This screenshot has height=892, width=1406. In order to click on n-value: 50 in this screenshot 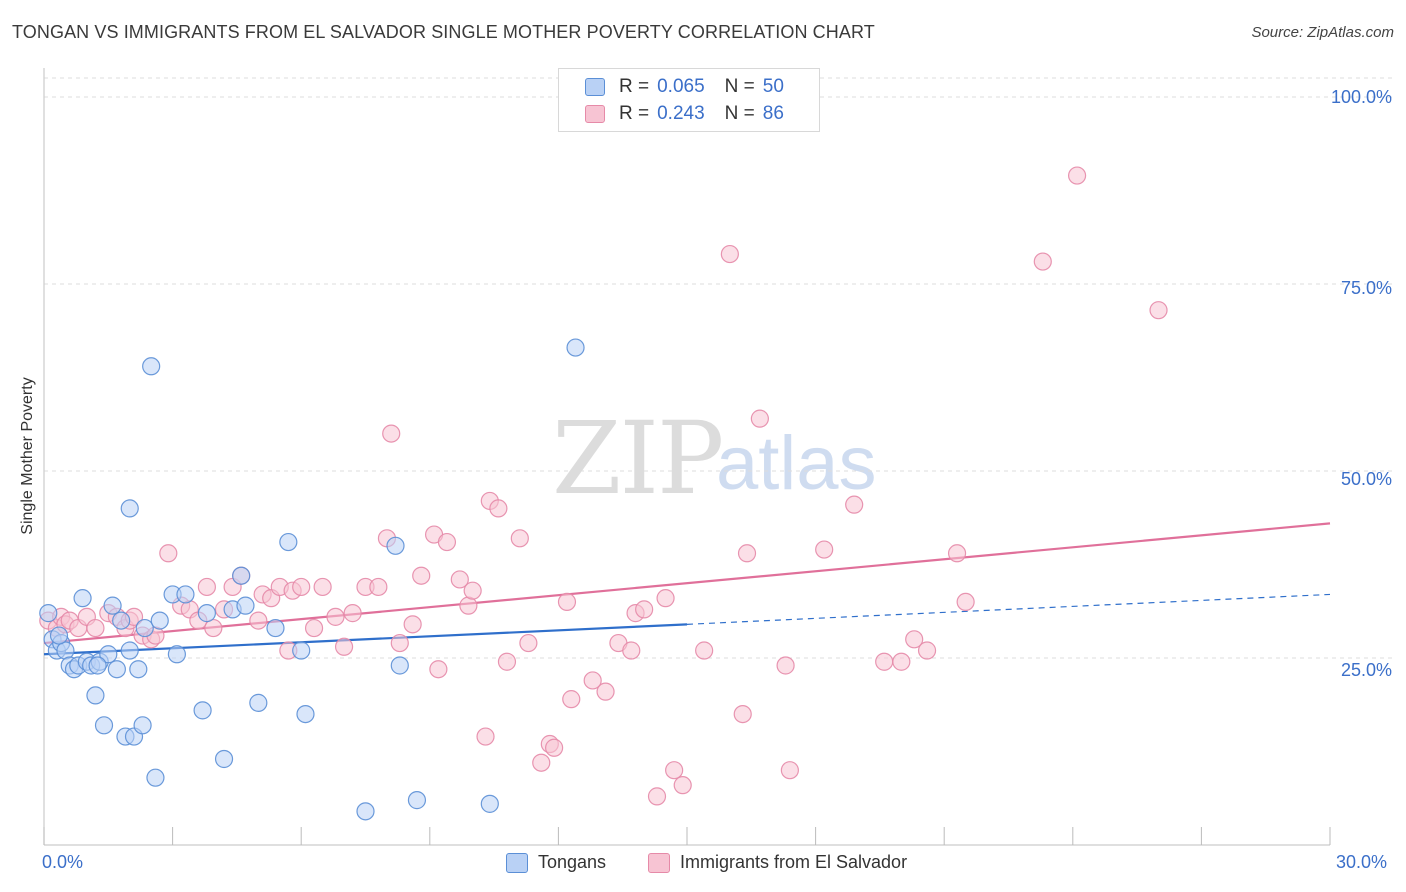, I will do `click(773, 86)`.